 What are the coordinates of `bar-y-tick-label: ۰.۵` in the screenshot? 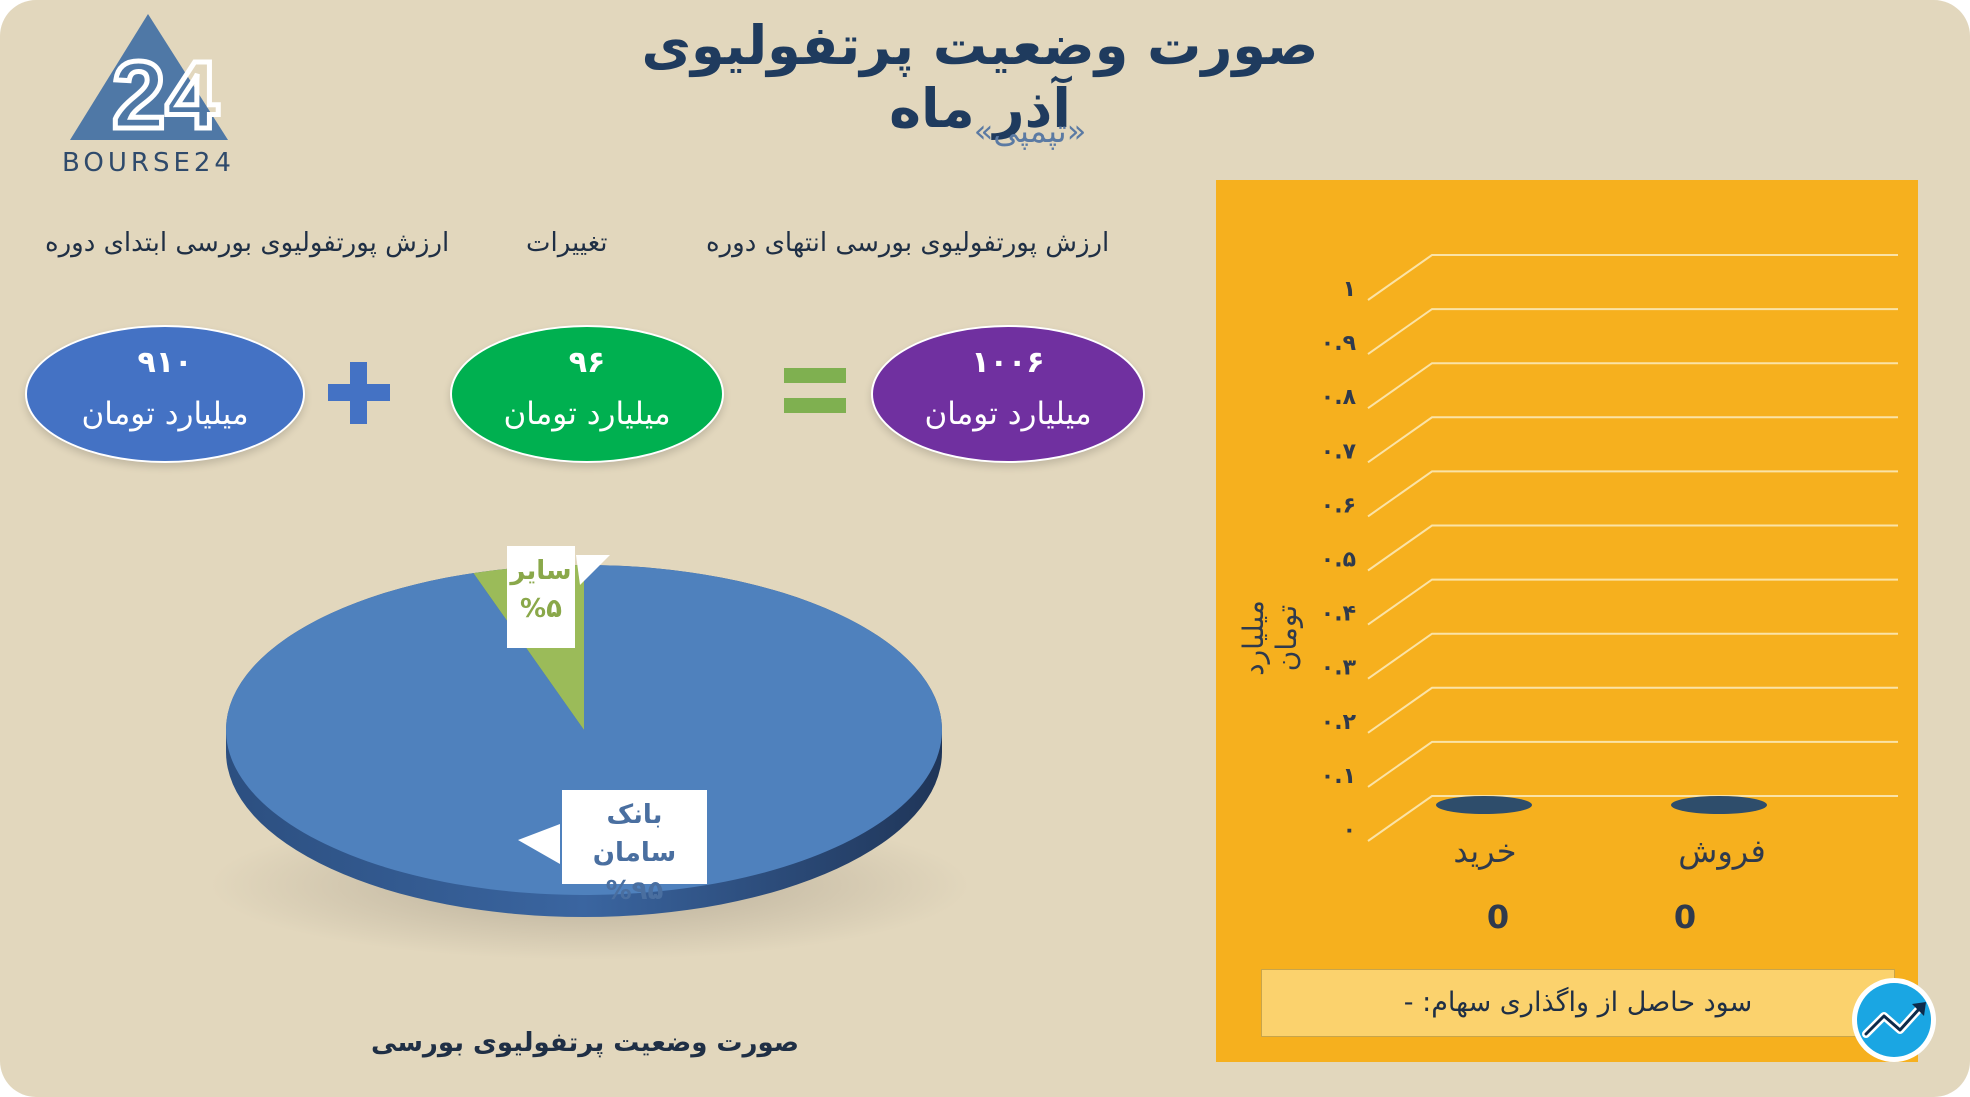 It's located at (1338, 560).